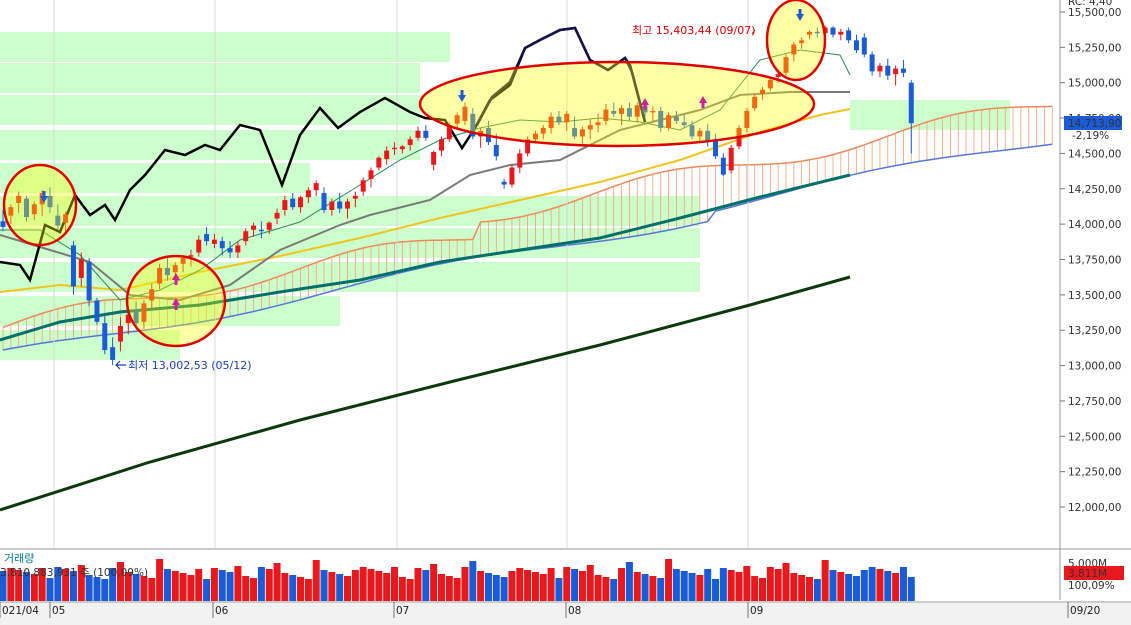  What do you see at coordinates (1094, 402) in the screenshot?
I see `y-tick-label: 12,750,00` at bounding box center [1094, 402].